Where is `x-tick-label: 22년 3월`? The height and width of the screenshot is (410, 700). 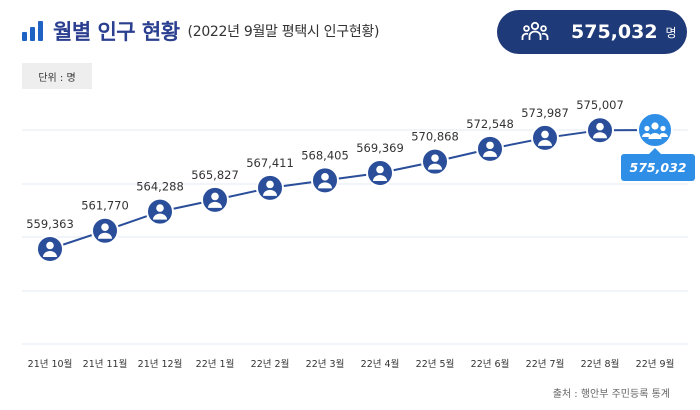 x-tick-label: 22년 3월 is located at coordinates (325, 364).